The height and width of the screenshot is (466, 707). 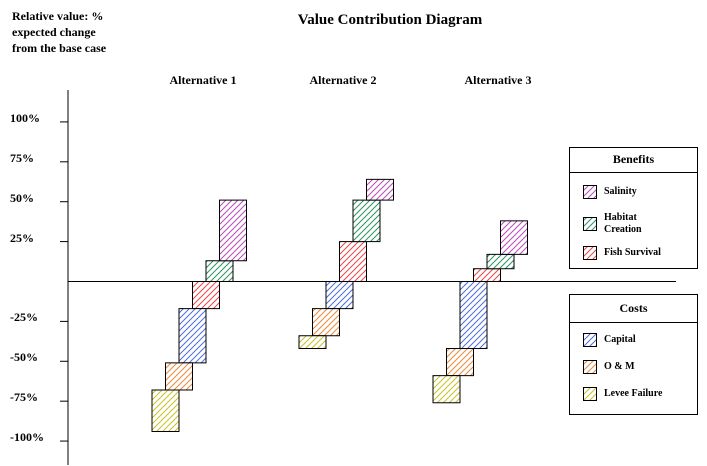 I want to click on y-tick-label: 50%, so click(x=22, y=197).